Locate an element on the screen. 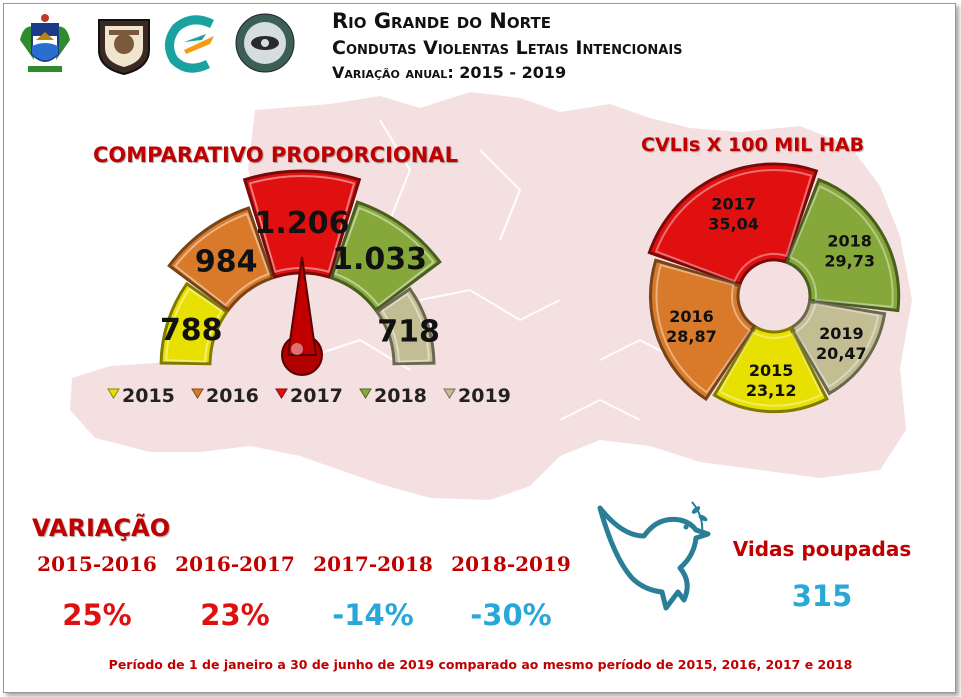 The width and height of the screenshot is (961, 697). donut-year-label-2016: 2016 is located at coordinates (691, 316).